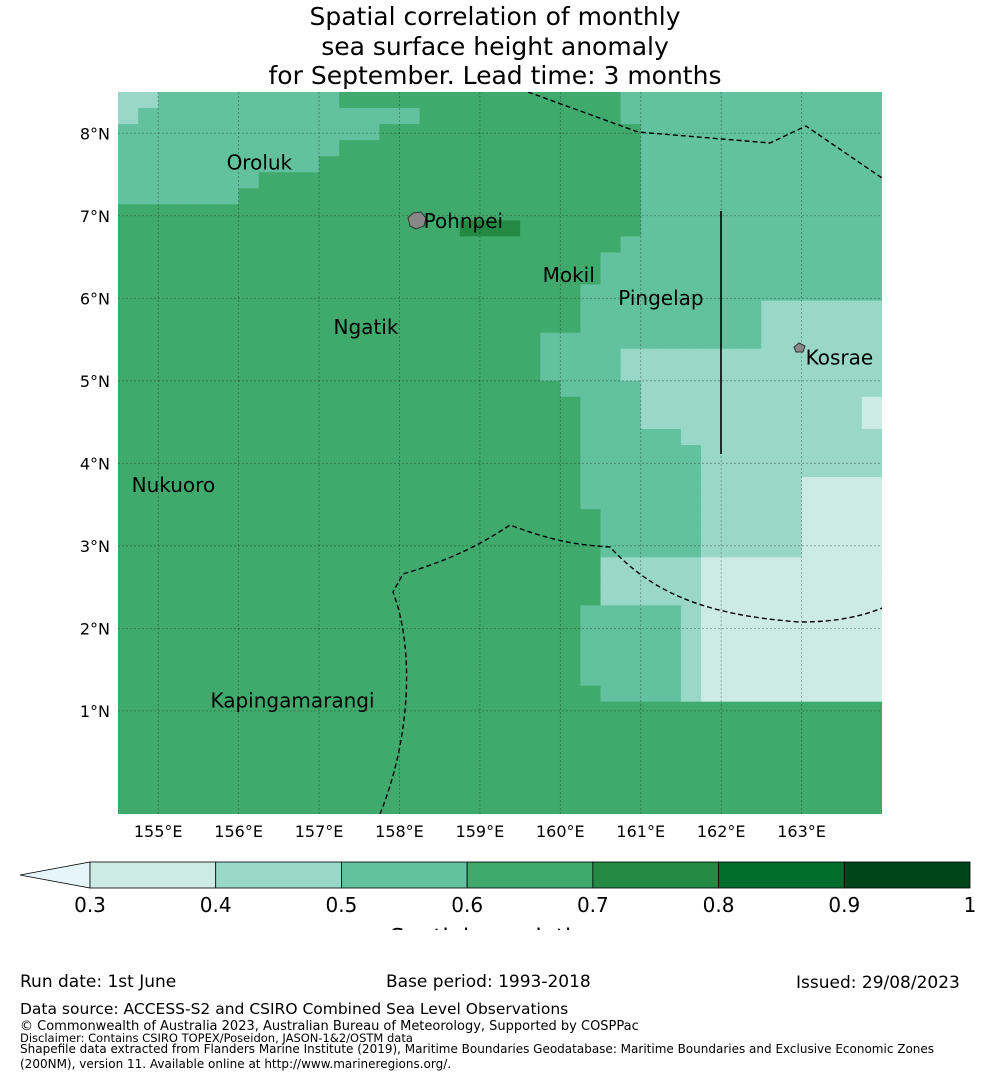 The image size is (990, 1080). What do you see at coordinates (799, 347) in the screenshot?
I see `kosrae-island` at bounding box center [799, 347].